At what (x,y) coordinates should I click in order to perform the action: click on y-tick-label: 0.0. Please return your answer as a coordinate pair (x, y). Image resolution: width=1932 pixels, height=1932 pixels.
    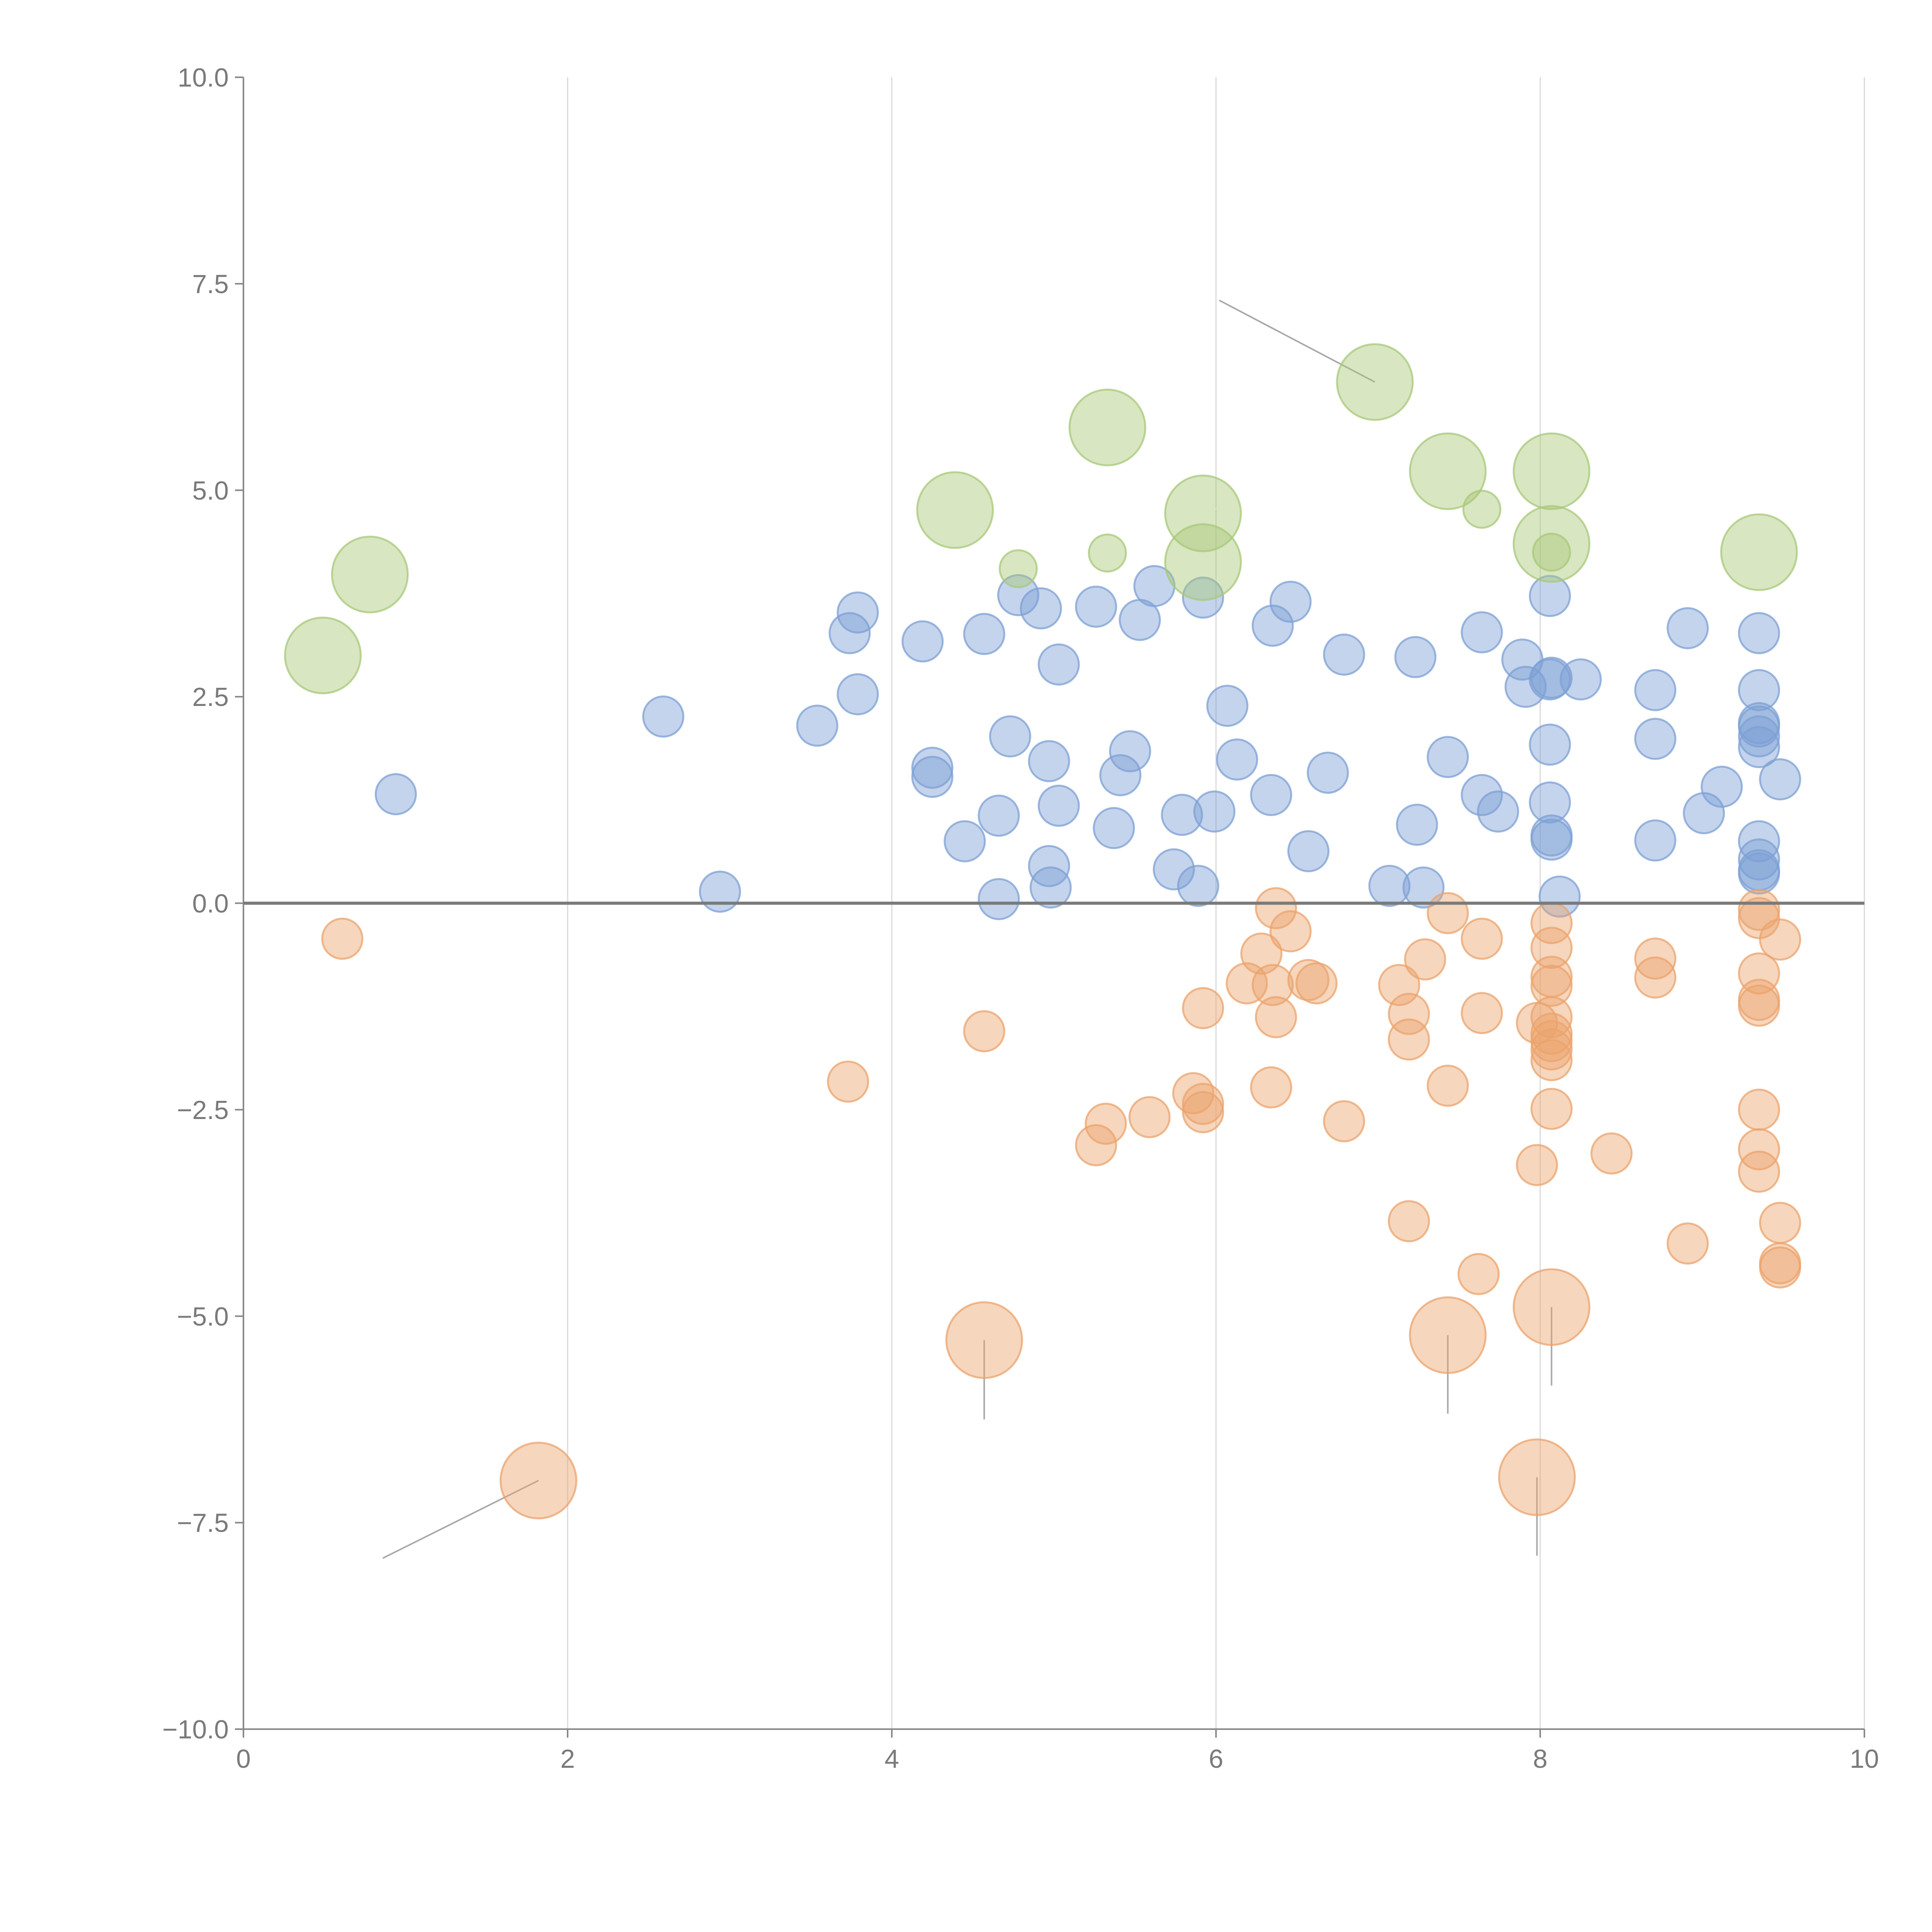
    Looking at the image, I should click on (211, 904).